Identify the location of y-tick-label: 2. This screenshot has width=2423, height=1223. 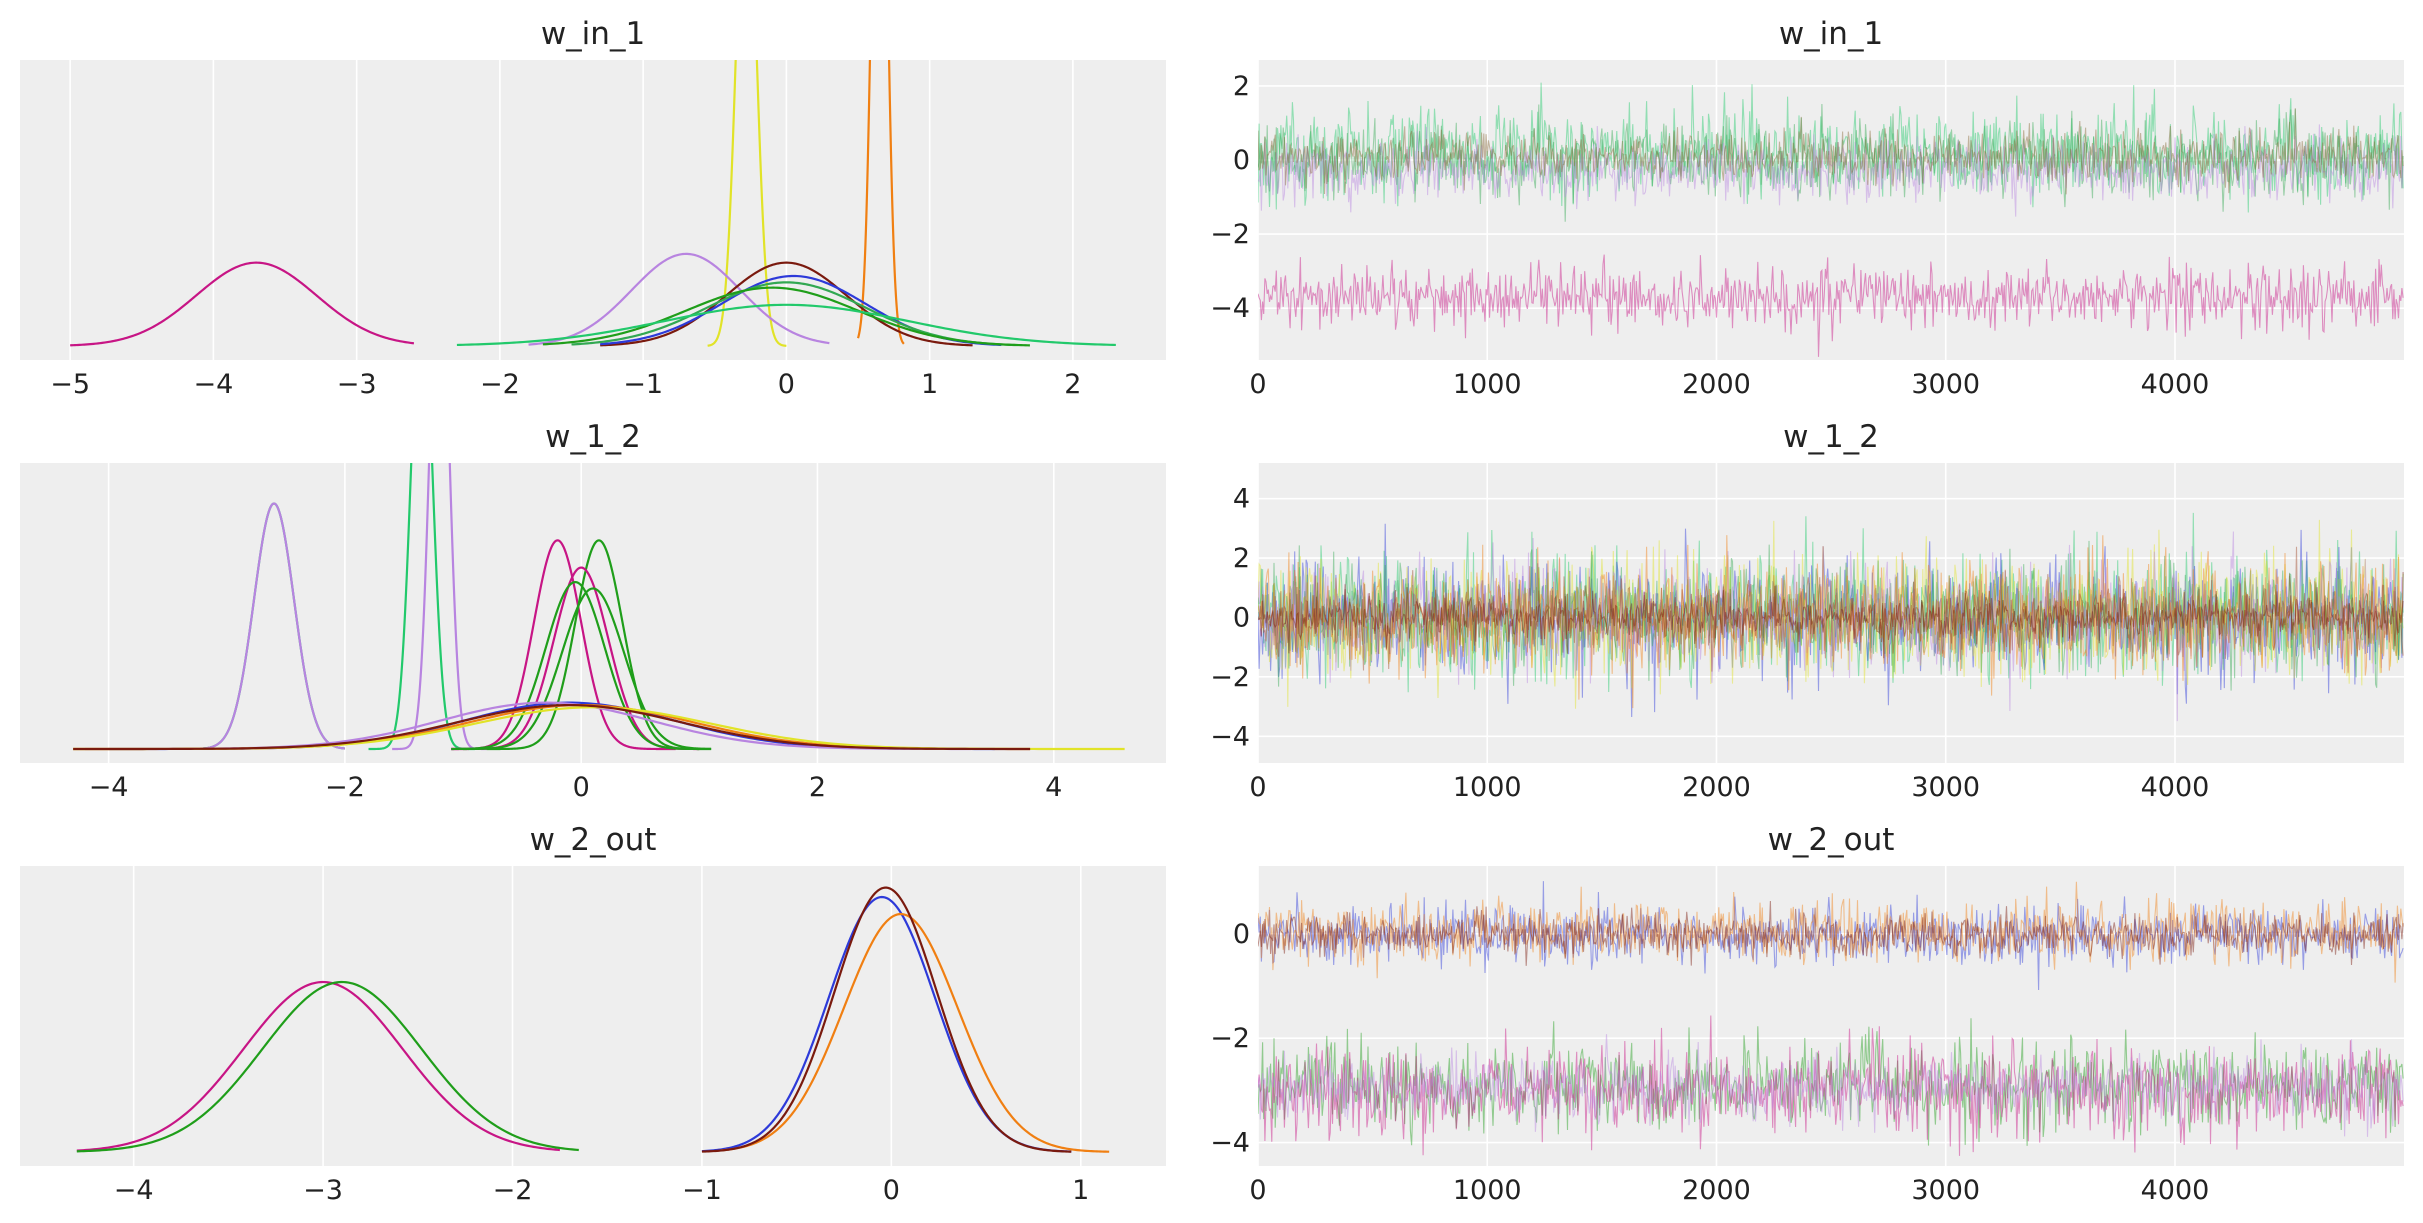
(1241, 558).